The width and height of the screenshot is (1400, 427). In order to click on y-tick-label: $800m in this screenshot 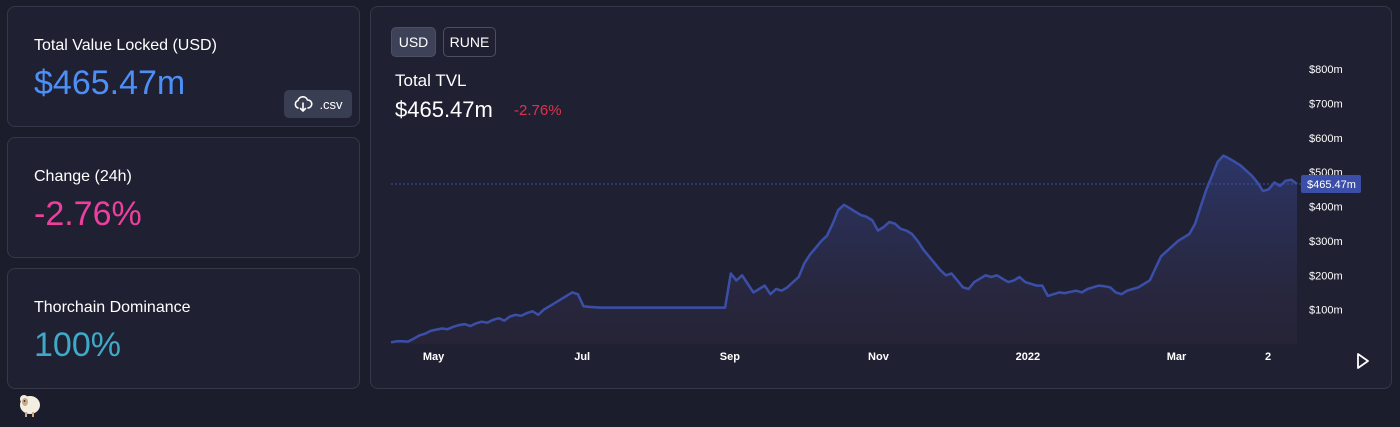, I will do `click(1326, 70)`.